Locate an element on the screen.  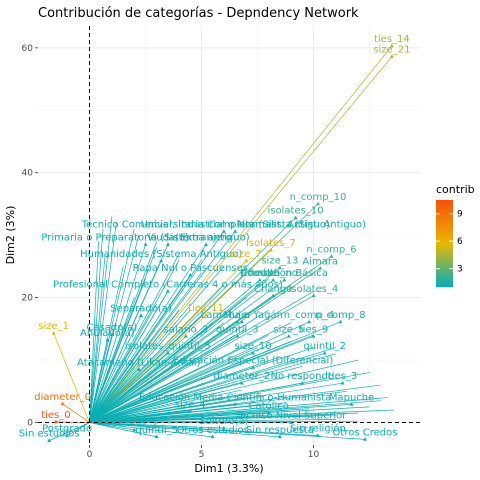
legend-tick-label: 6 is located at coordinates (460, 242).